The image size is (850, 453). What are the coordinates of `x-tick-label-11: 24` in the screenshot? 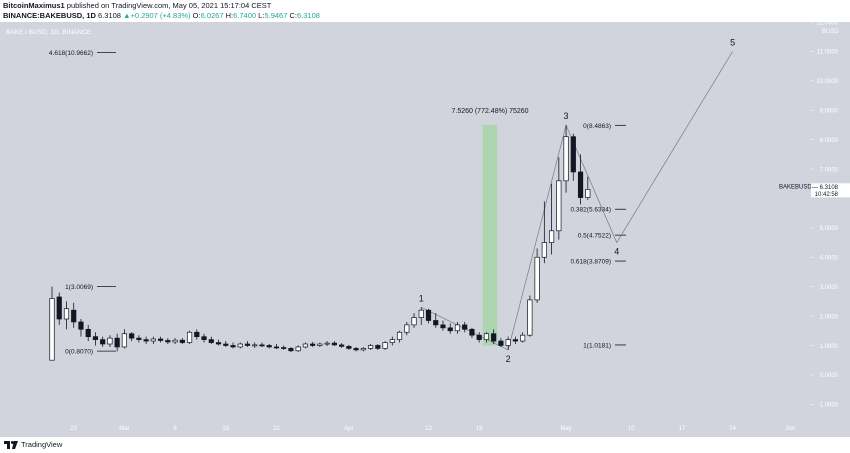 It's located at (732, 429).